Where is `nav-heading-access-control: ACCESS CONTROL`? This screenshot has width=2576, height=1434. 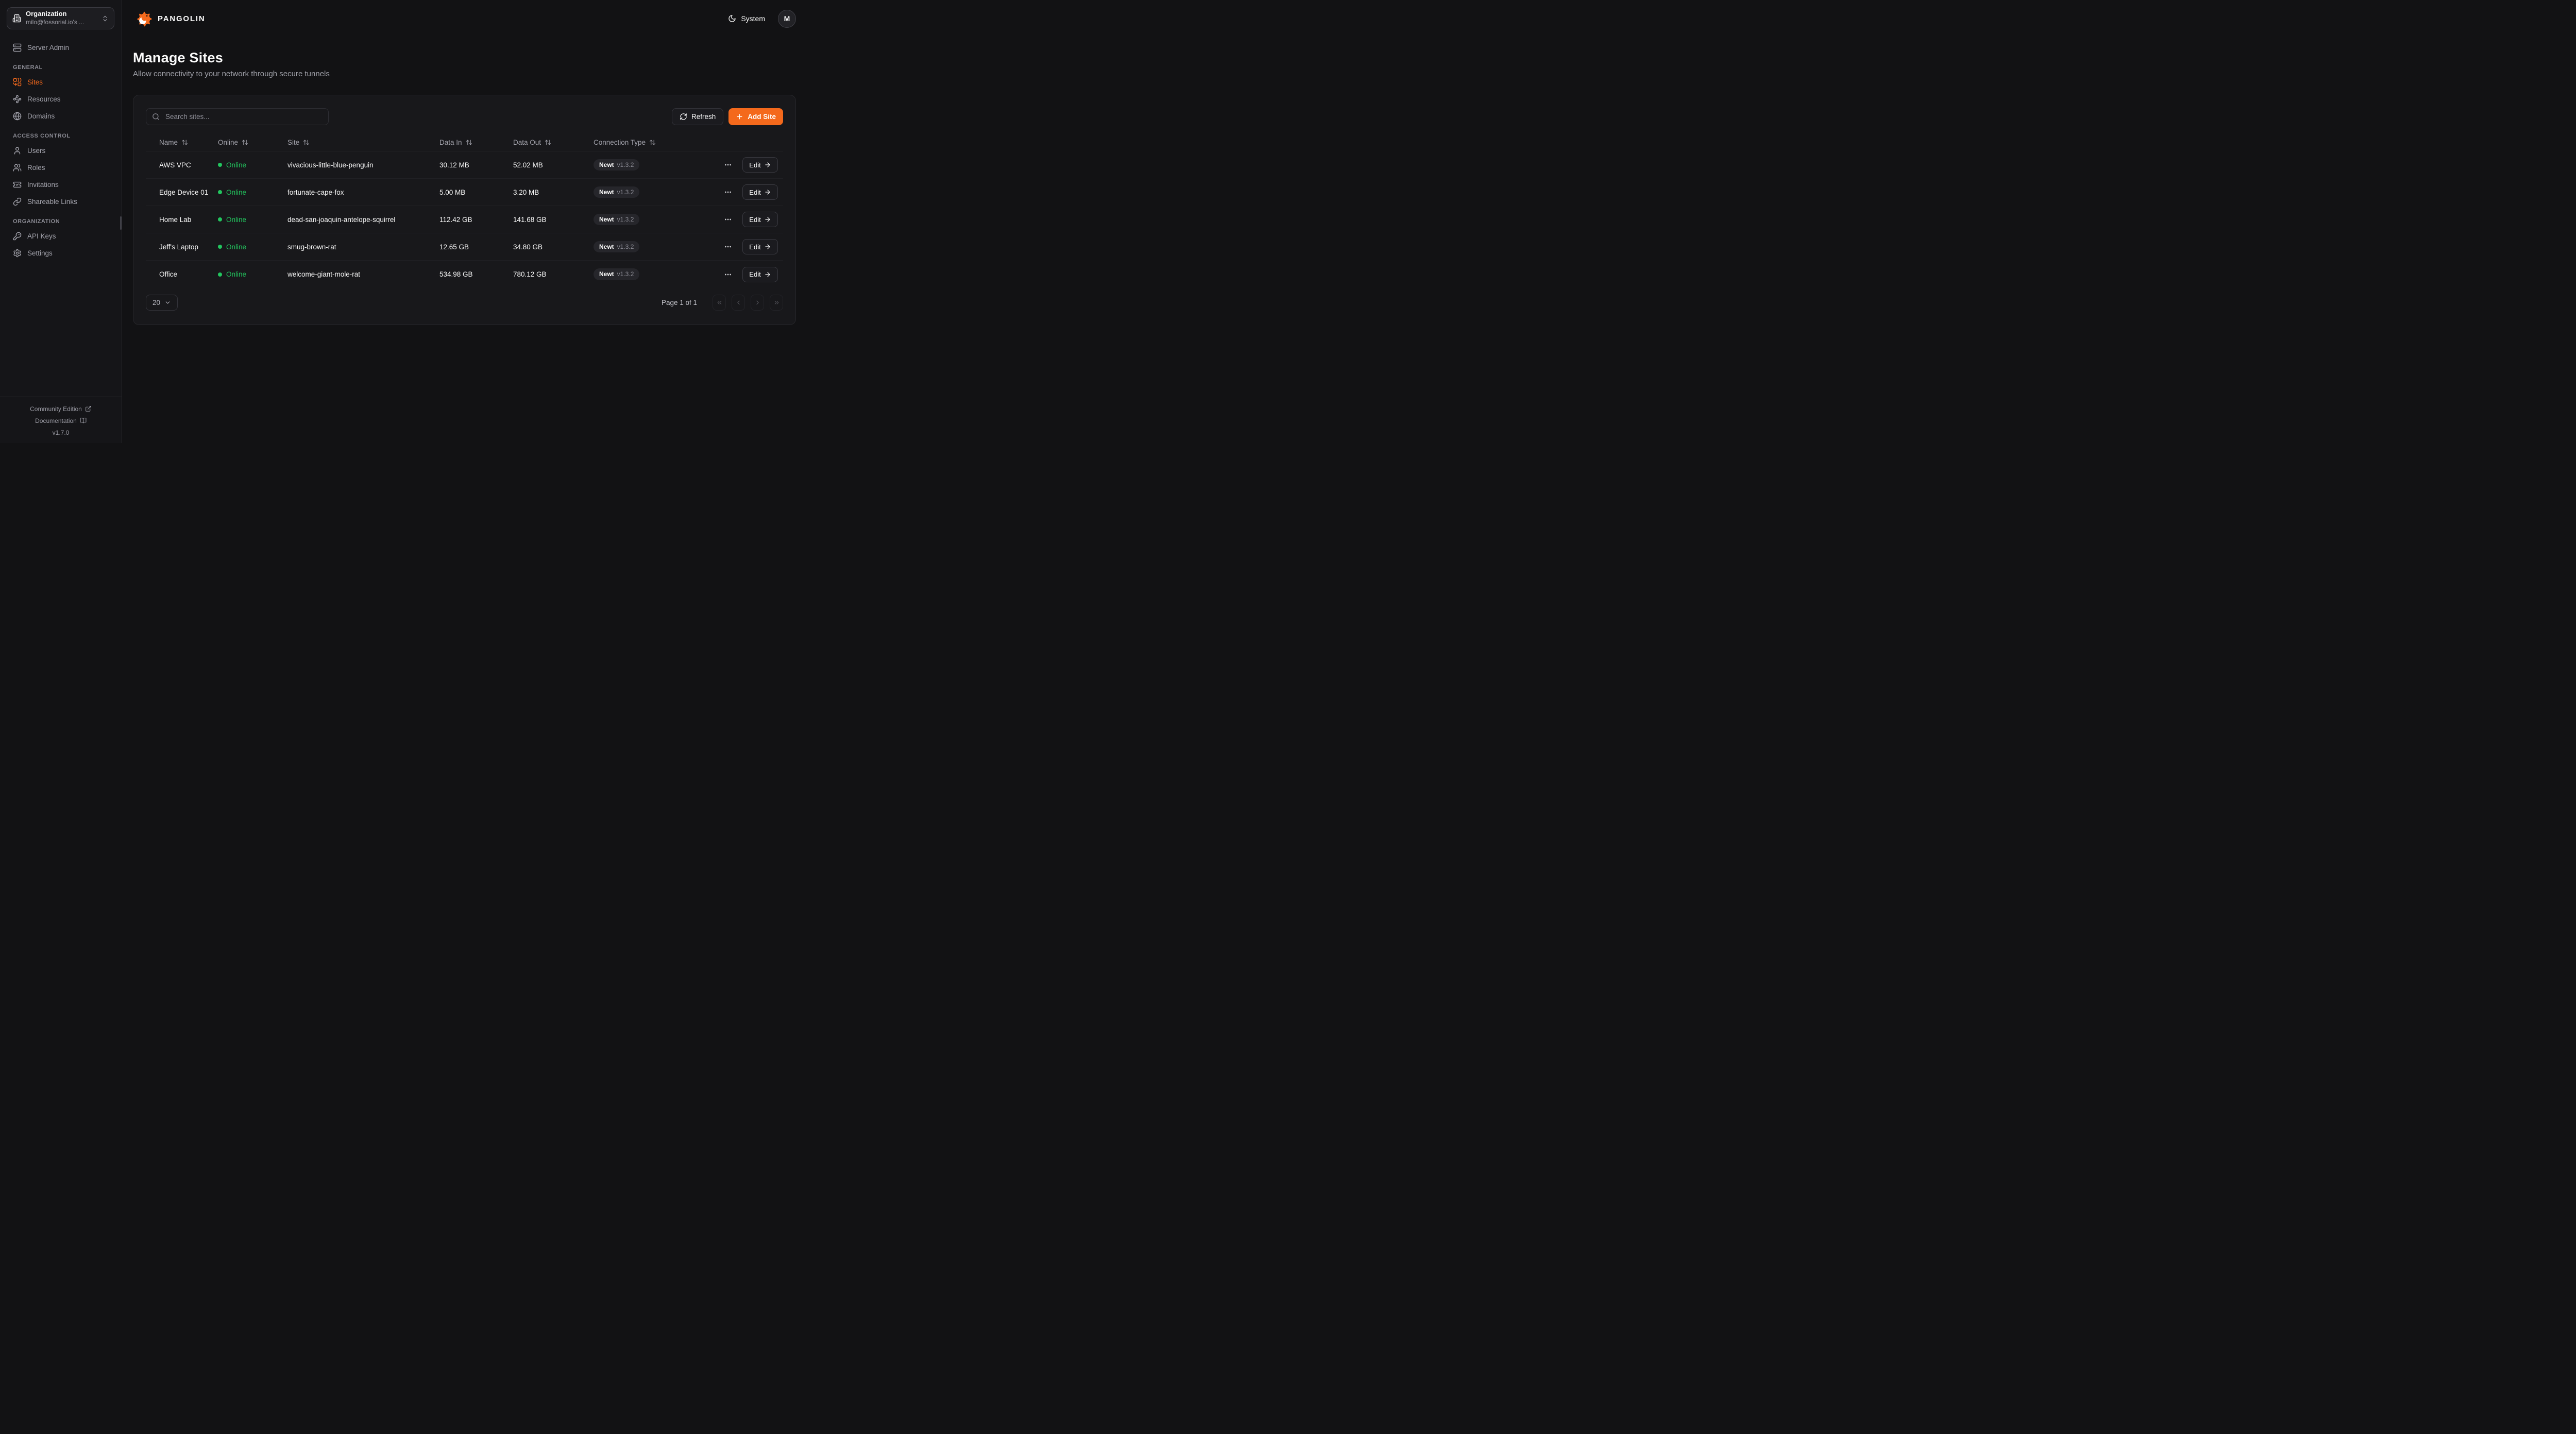 nav-heading-access-control: ACCESS CONTROL is located at coordinates (42, 136).